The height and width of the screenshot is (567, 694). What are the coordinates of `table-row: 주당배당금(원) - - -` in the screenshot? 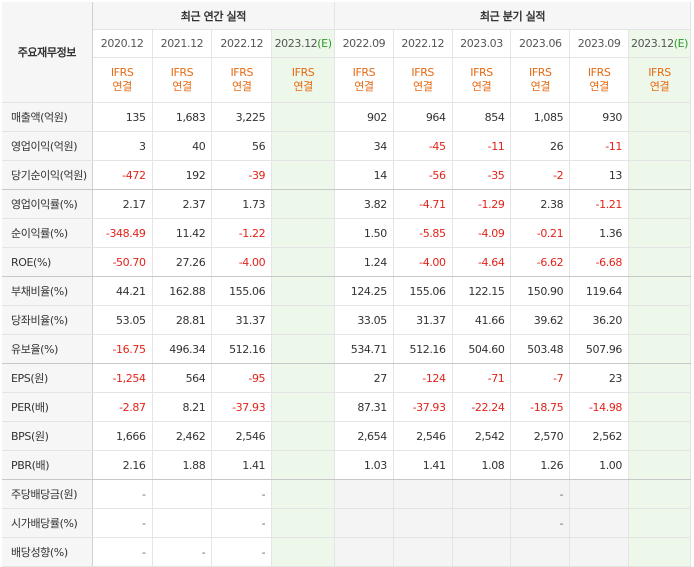 It's located at (346, 494).